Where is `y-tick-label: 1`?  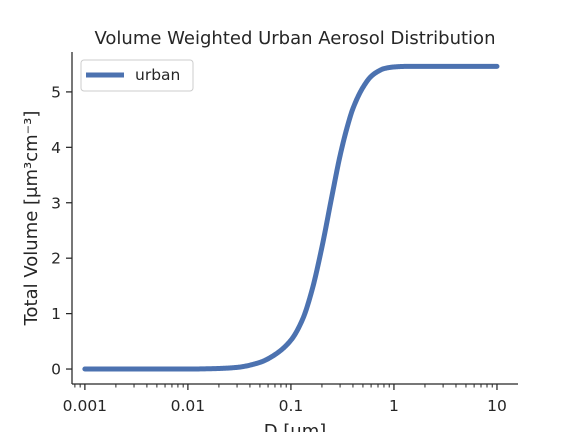
y-tick-label: 1 is located at coordinates (56, 314).